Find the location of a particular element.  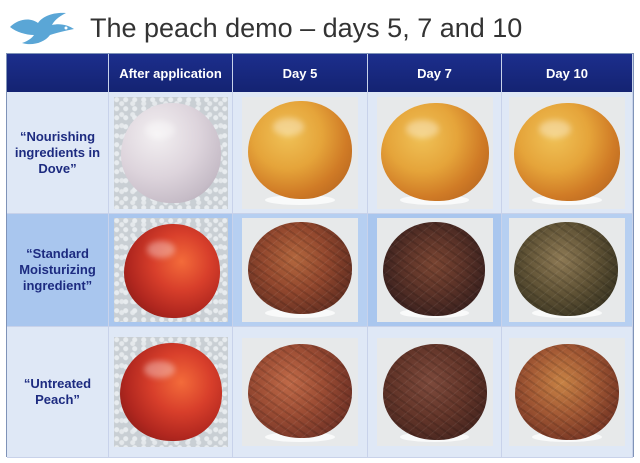

slide-title: The peach demo – days 5, 7 and 10 is located at coordinates (306, 28).